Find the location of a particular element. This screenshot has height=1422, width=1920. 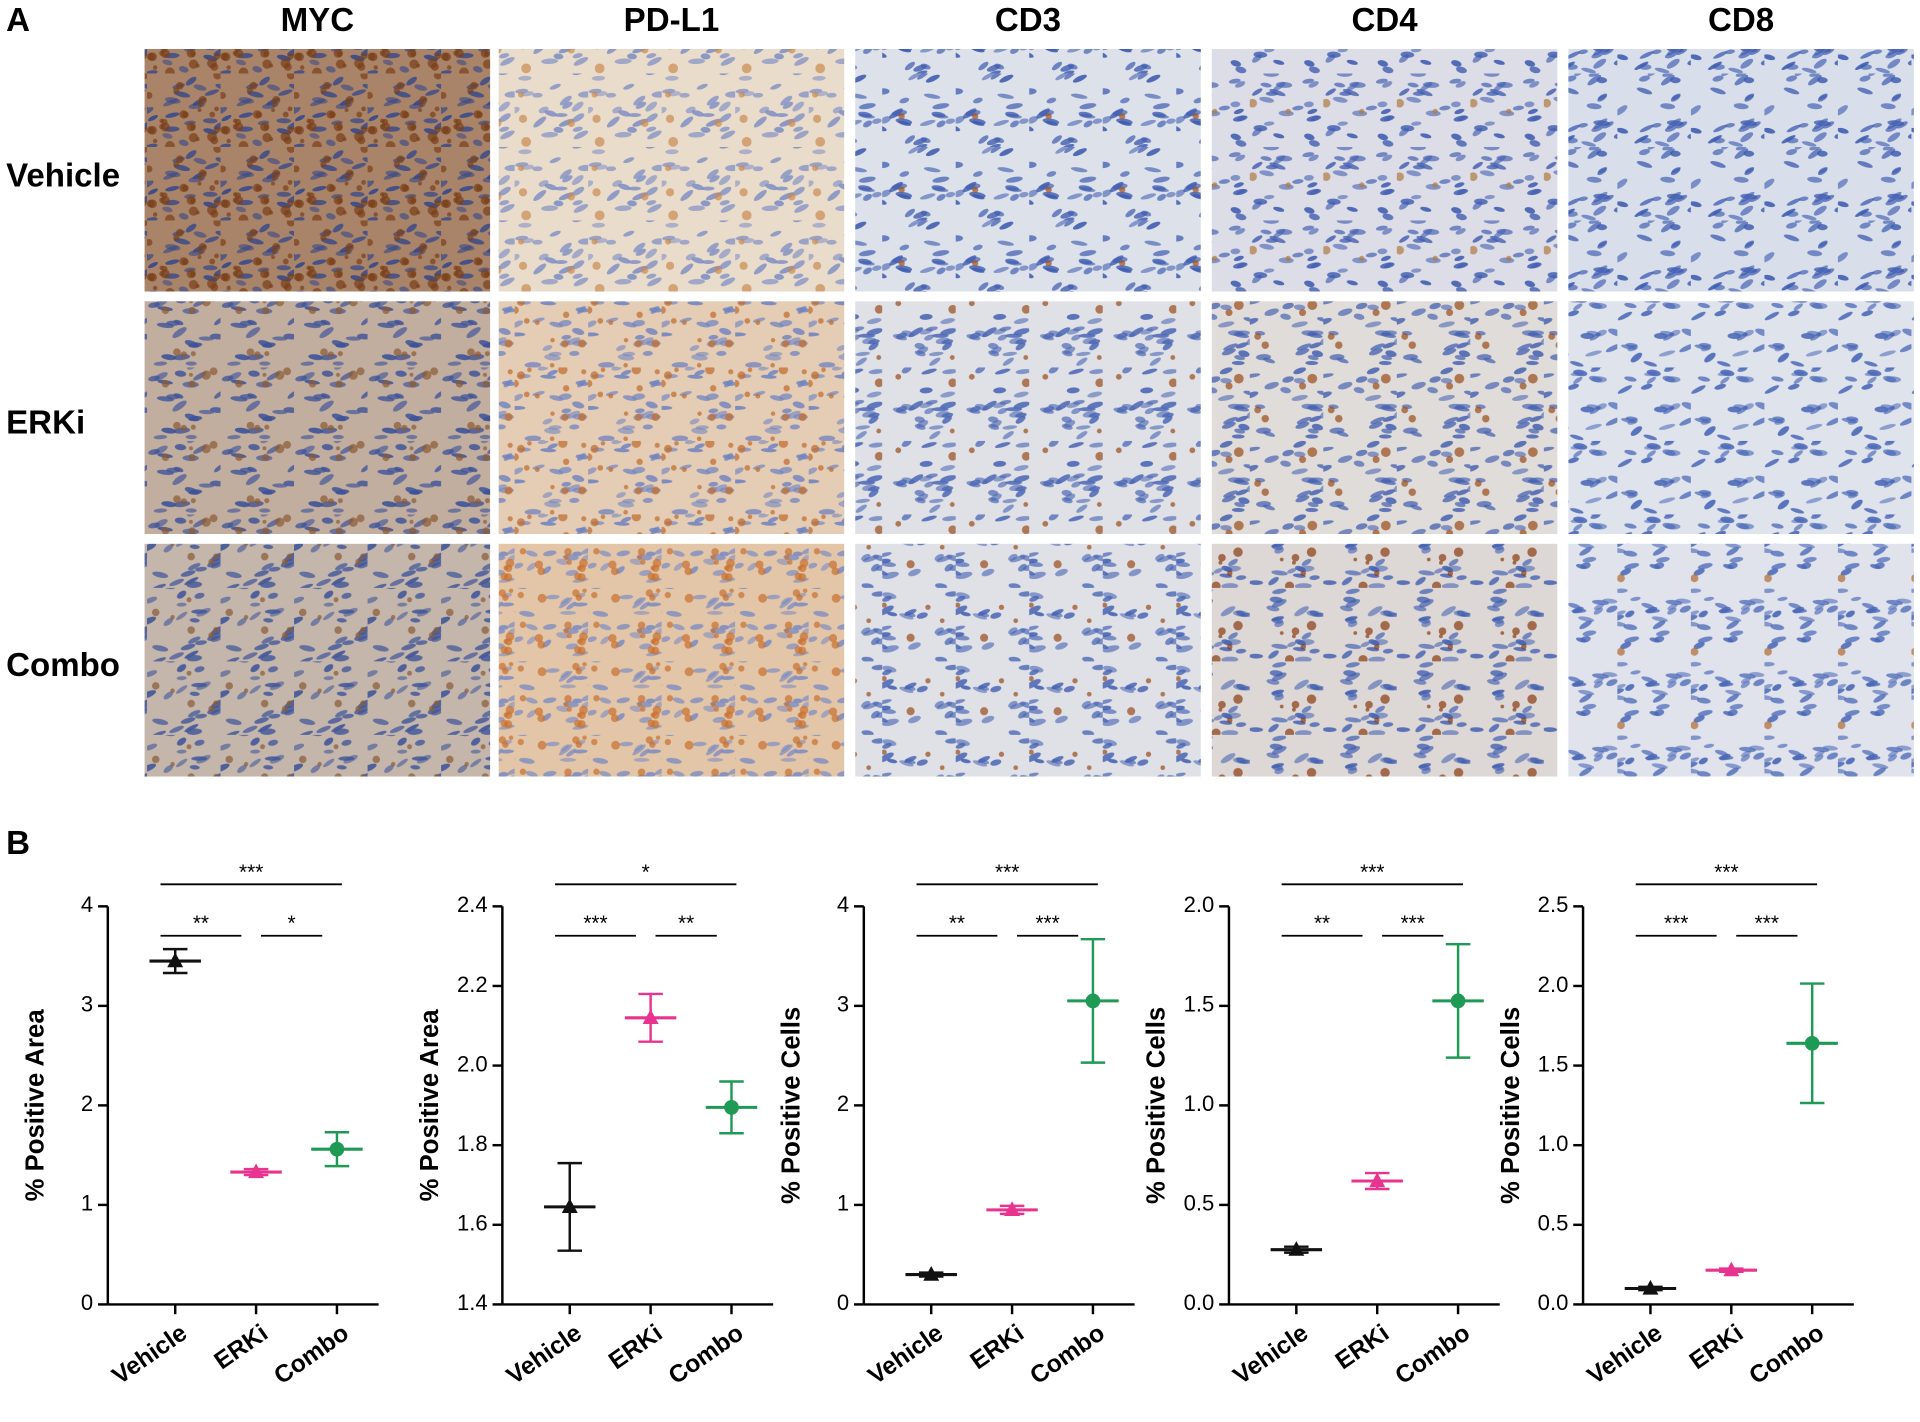

row-label: Vehicle is located at coordinates (63, 175).